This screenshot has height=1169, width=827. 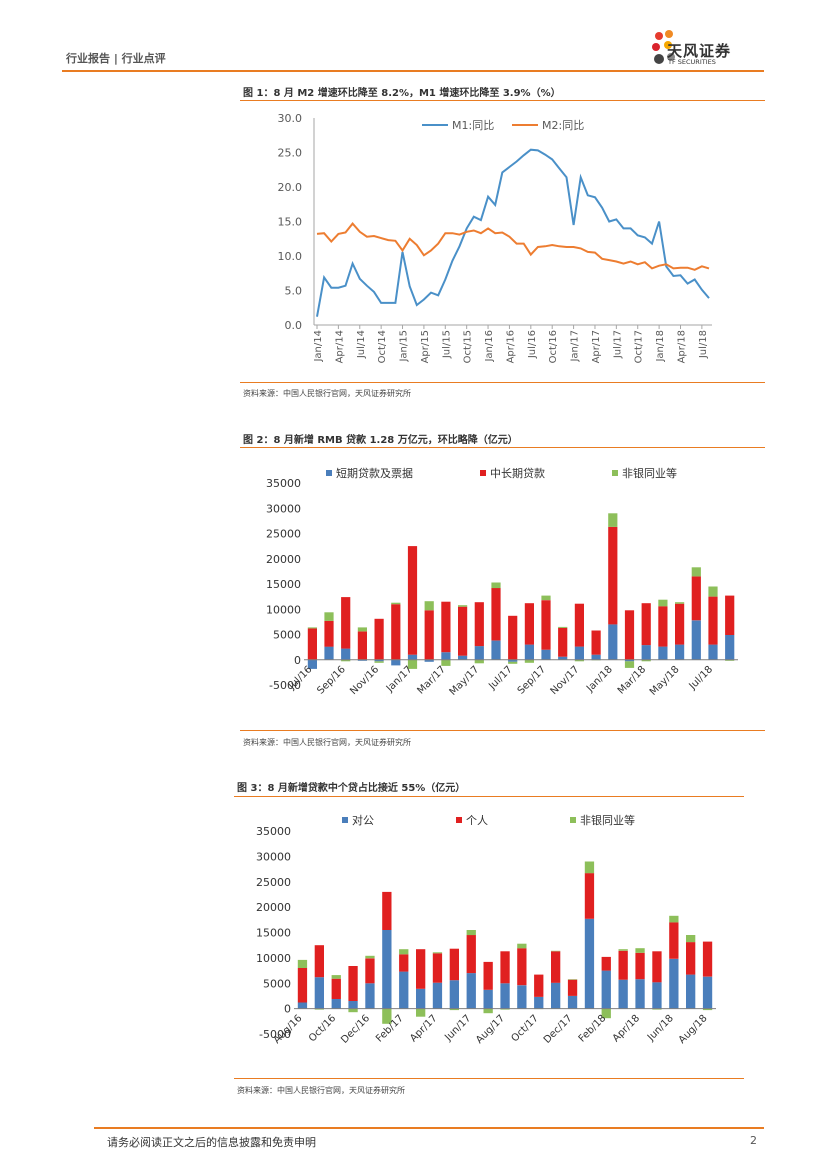 What do you see at coordinates (361, 344) in the screenshot?
I see `x-tick-label: Jul/14` at bounding box center [361, 344].